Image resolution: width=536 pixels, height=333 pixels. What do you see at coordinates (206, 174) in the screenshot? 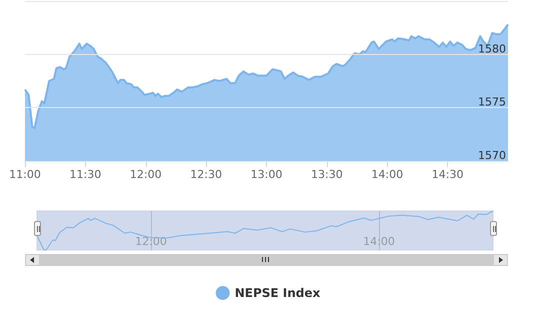
I see `x-tick-label: 12:30` at bounding box center [206, 174].